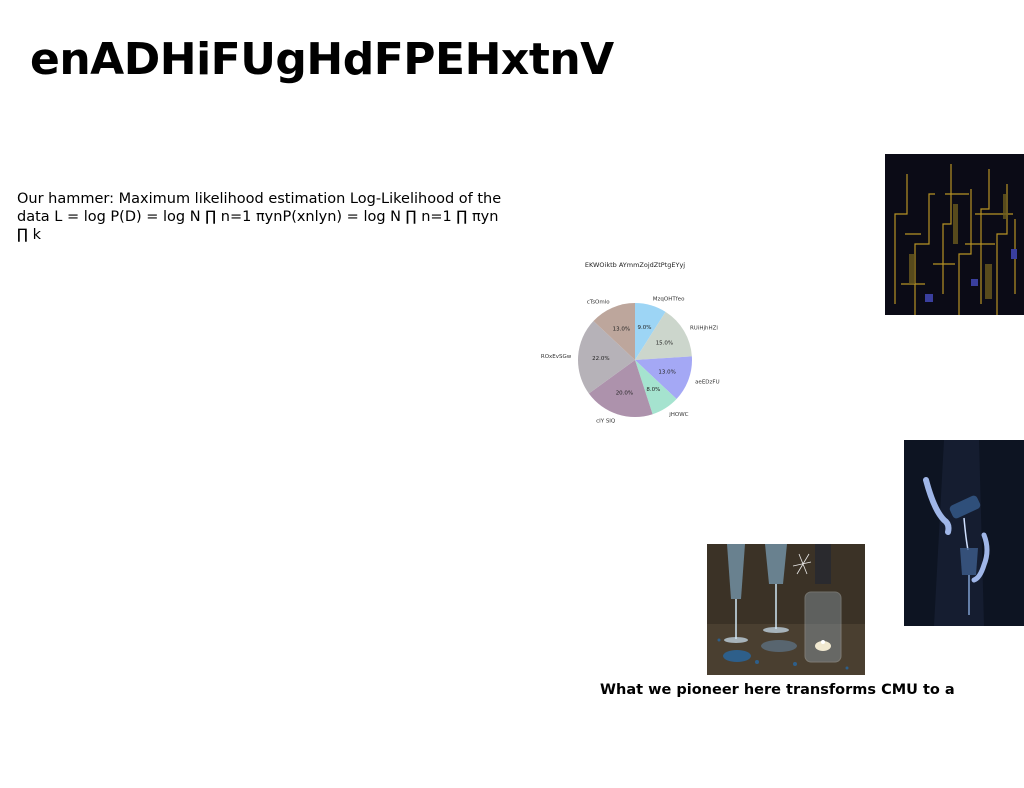 The width and height of the screenshot is (1024, 788). I want to click on abstract-city-image, so click(954, 234).